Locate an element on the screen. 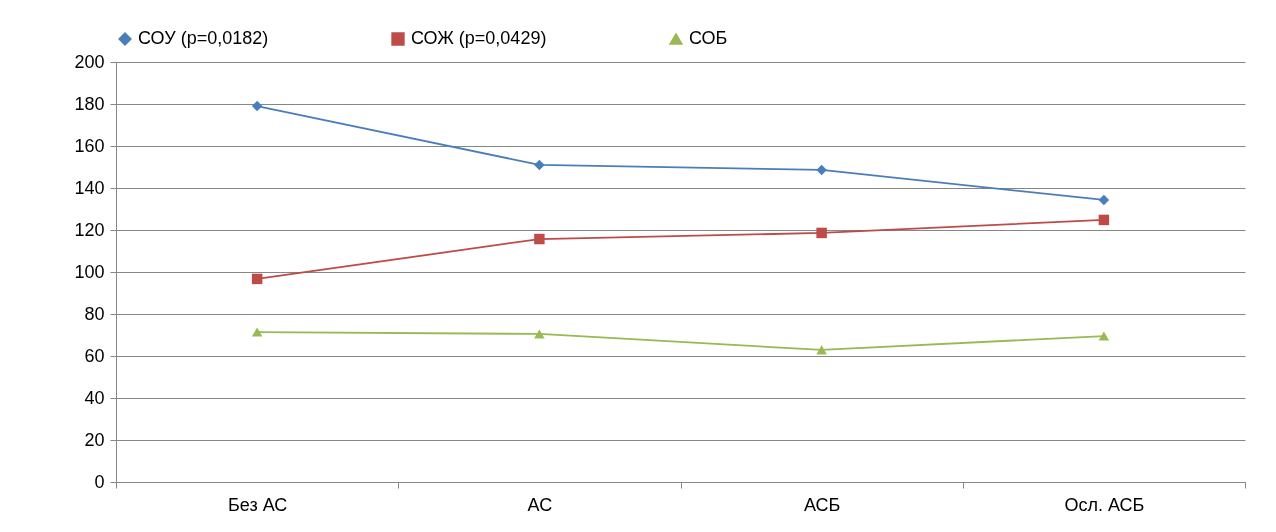 The image size is (1276, 532). x-tick-label: Осл. АСБ is located at coordinates (1104, 504).